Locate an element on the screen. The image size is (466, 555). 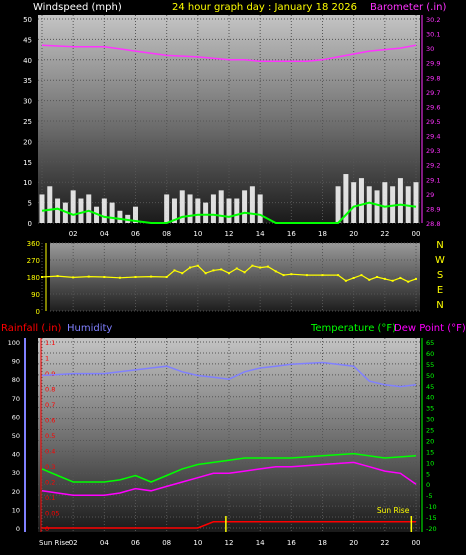
humidity-tick: 80 is located at coordinates (16, 380).